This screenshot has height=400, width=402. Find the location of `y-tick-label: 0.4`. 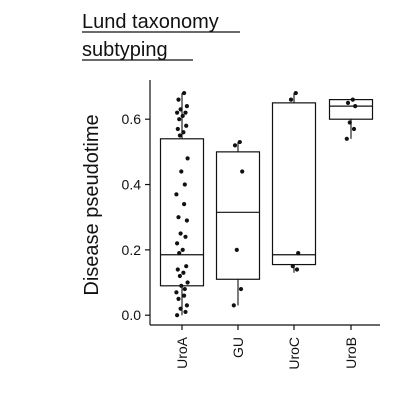

y-tick-label: 0.4 is located at coordinates (132, 185).